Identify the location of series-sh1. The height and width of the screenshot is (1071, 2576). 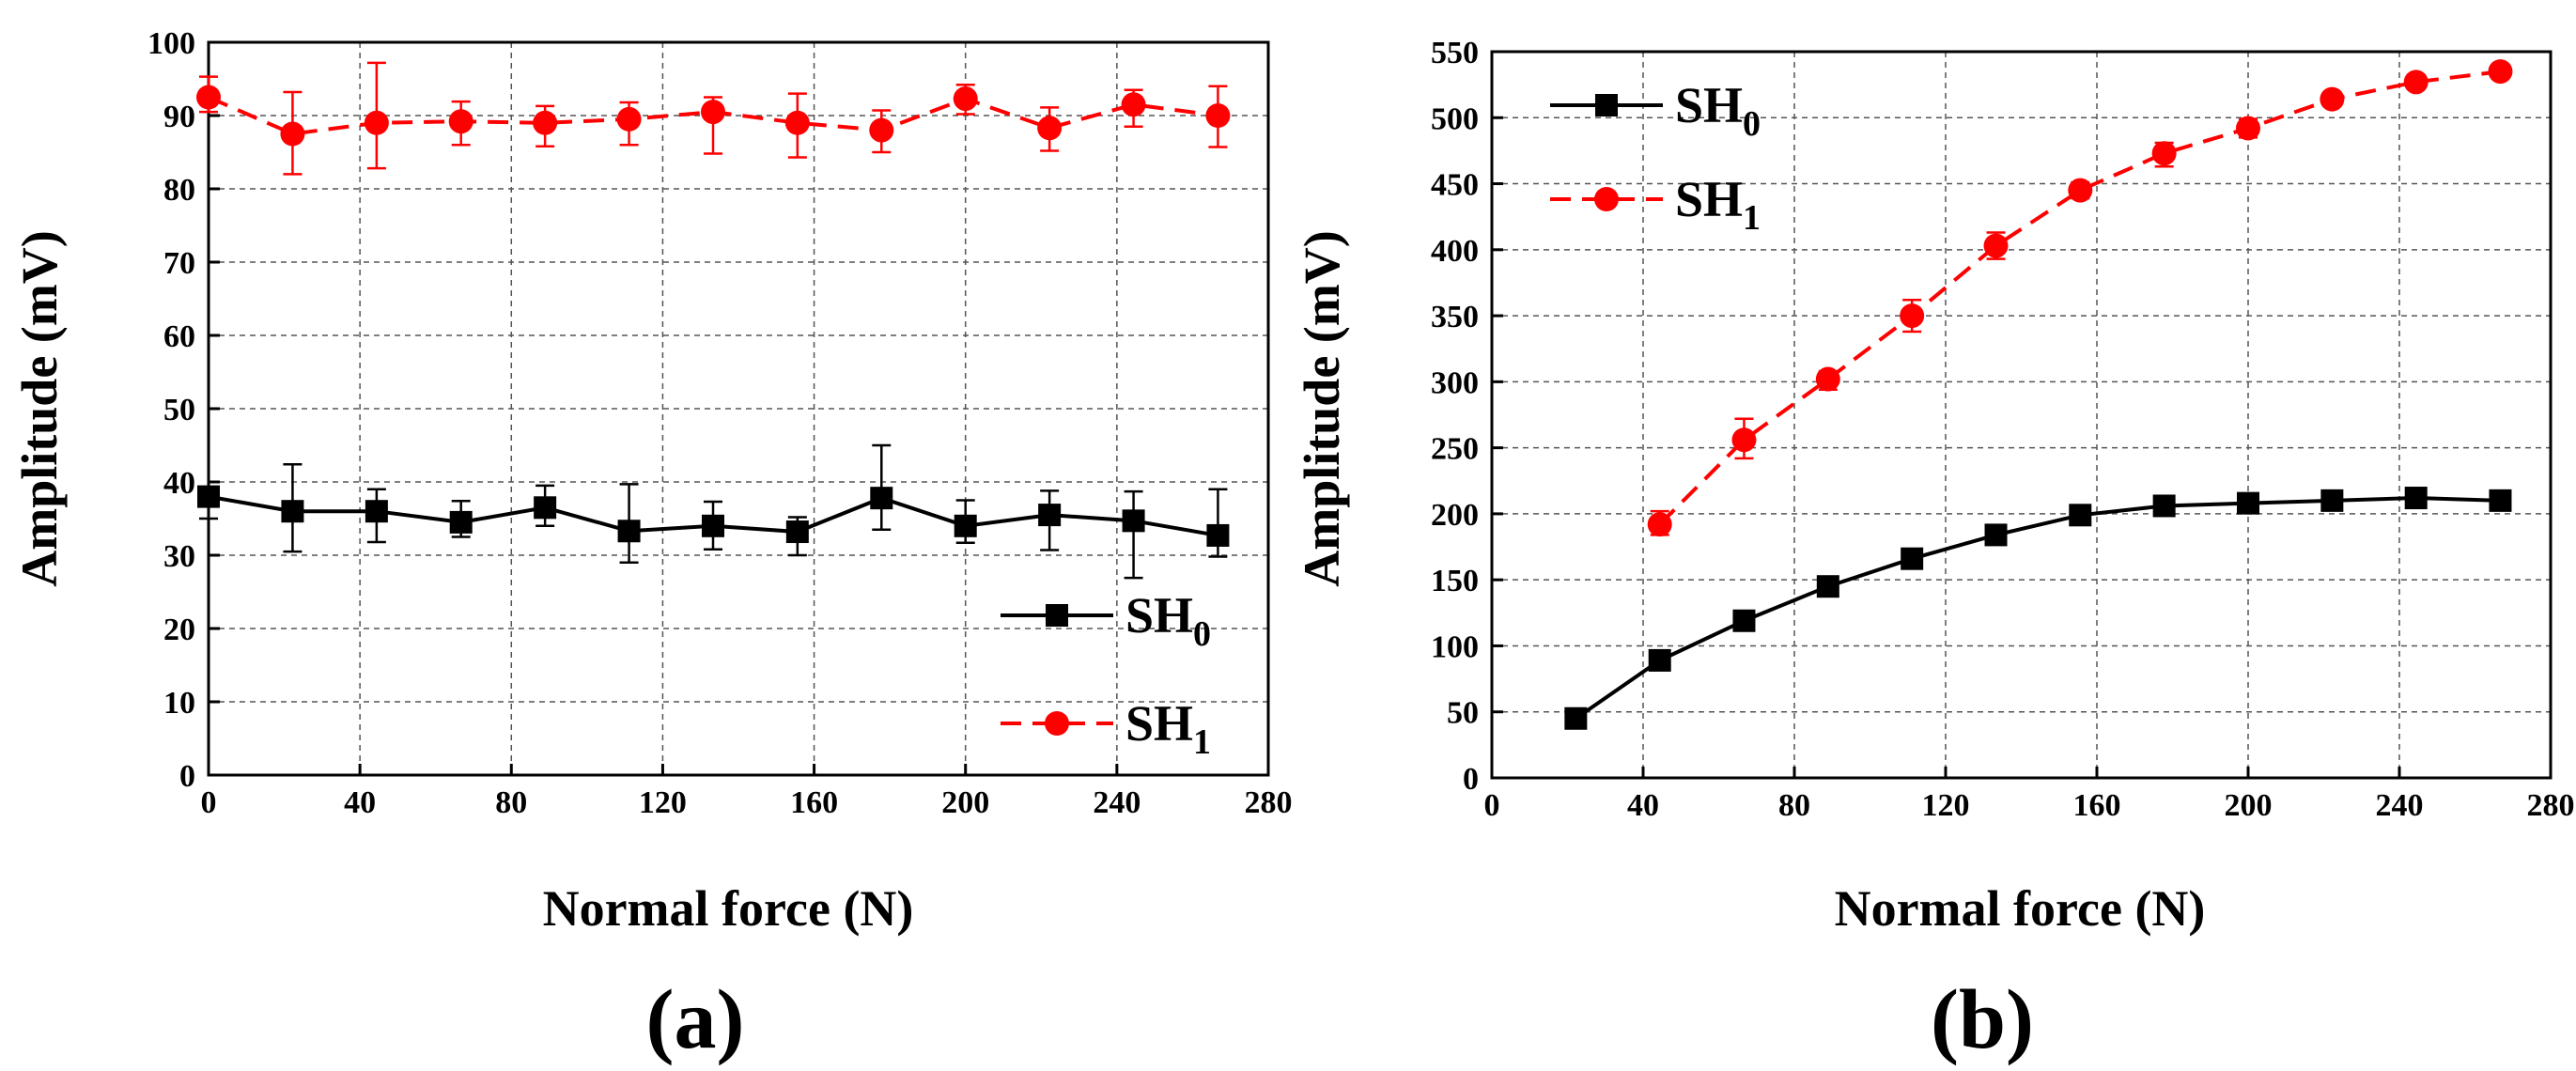
(714, 118).